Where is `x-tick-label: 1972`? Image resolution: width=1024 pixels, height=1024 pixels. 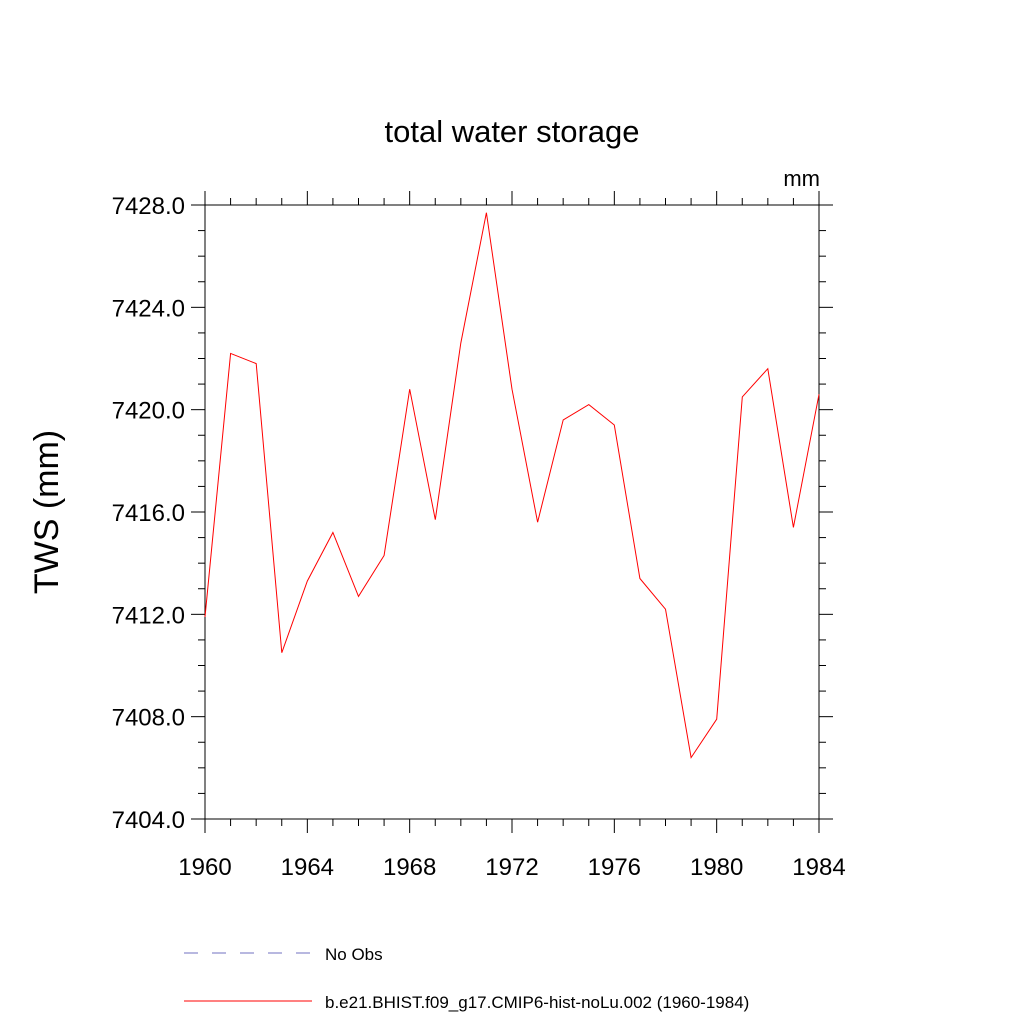
x-tick-label: 1972 is located at coordinates (511, 867).